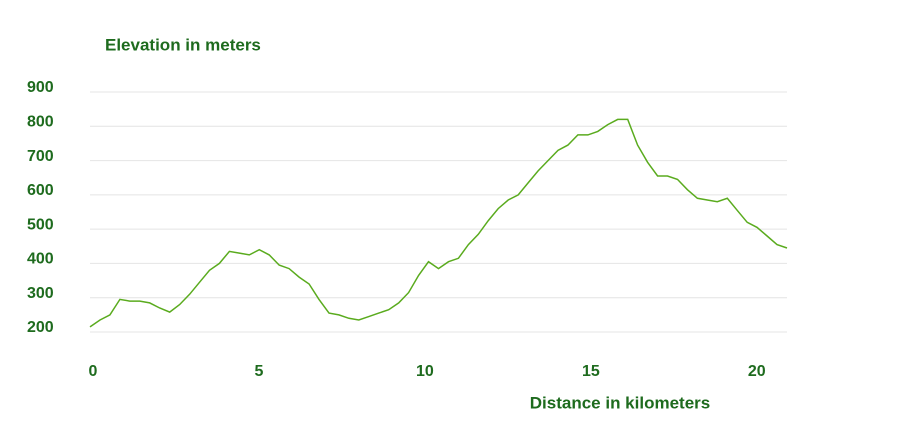 The width and height of the screenshot is (900, 441). I want to click on x-axis-label: Distance in kilometers, so click(620, 402).